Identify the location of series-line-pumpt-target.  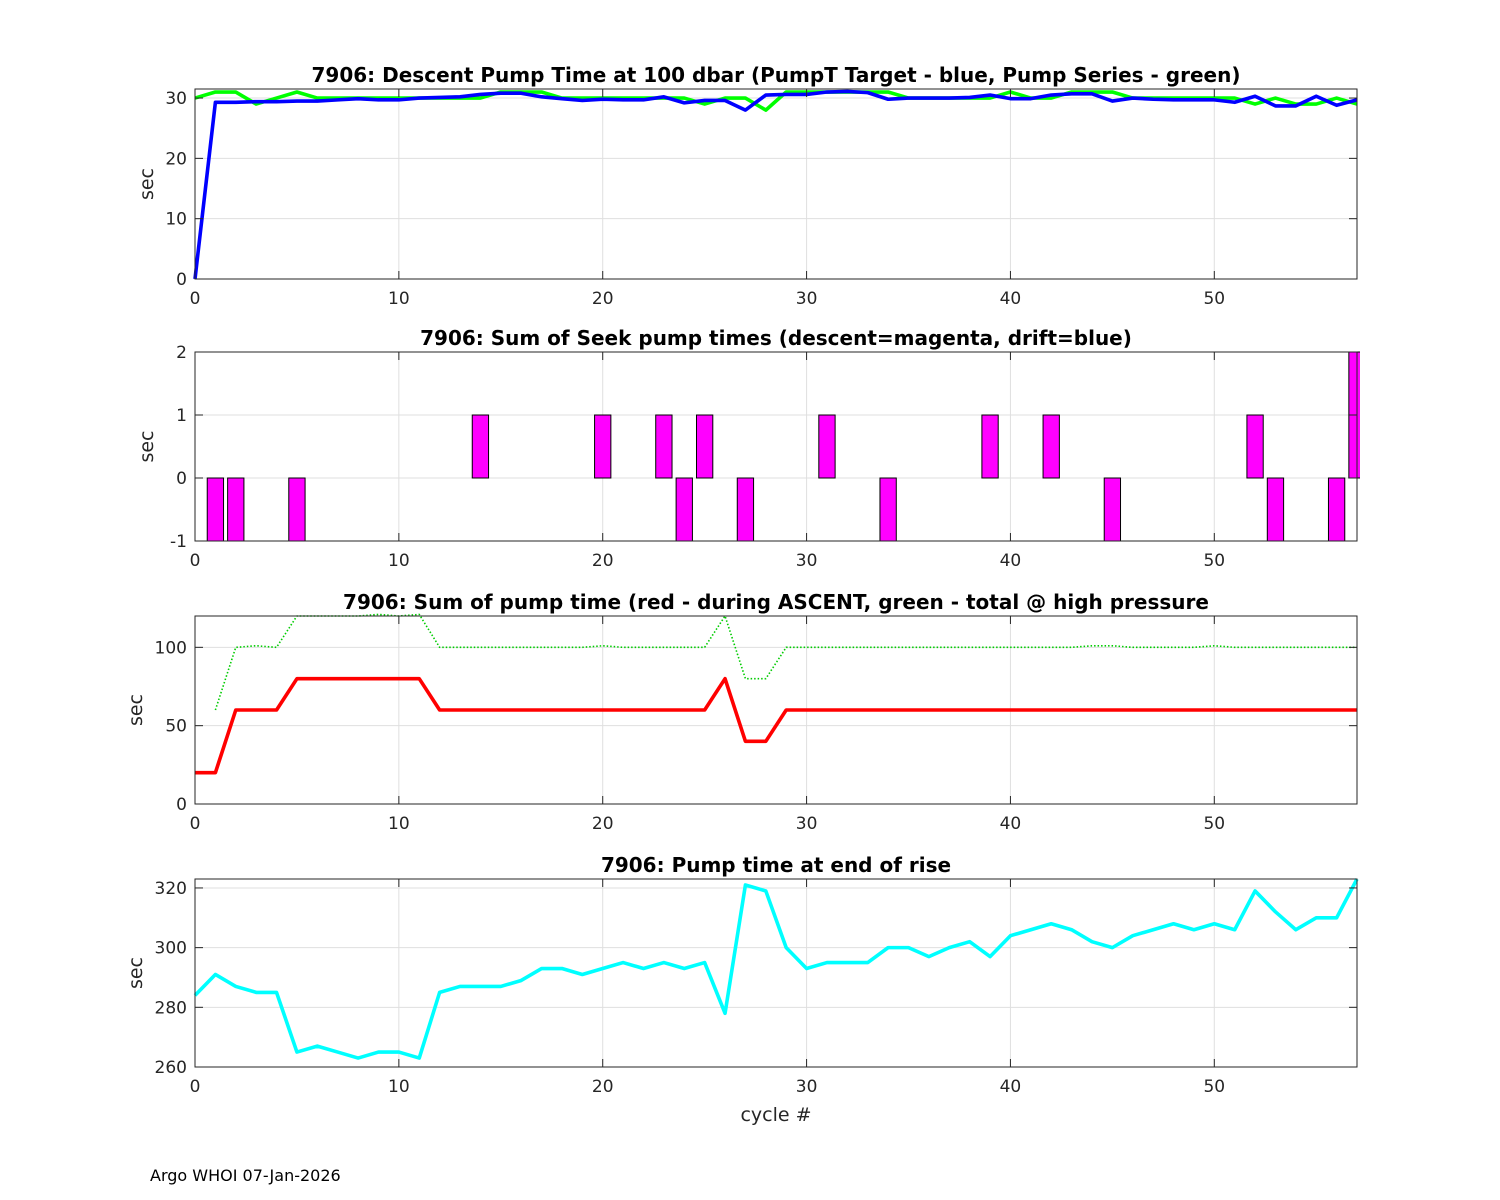
(775, 184).